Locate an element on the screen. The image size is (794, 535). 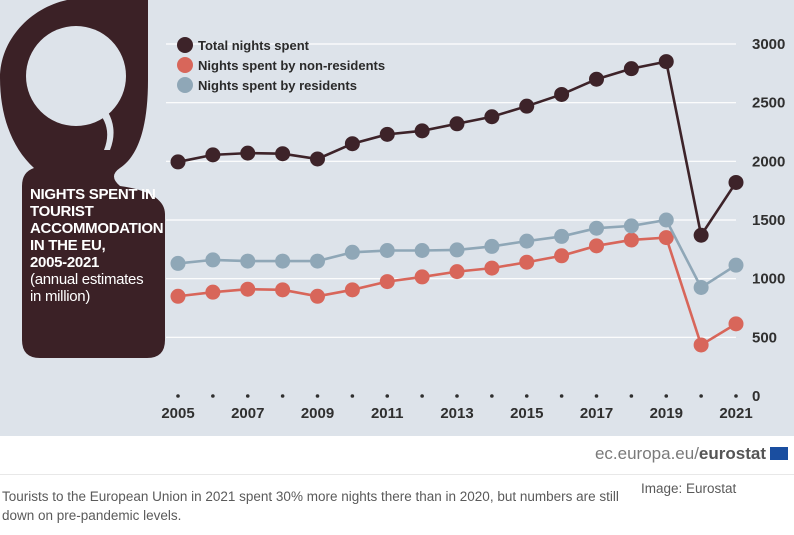
subtitle-line: in million) is located at coordinates (60, 296).